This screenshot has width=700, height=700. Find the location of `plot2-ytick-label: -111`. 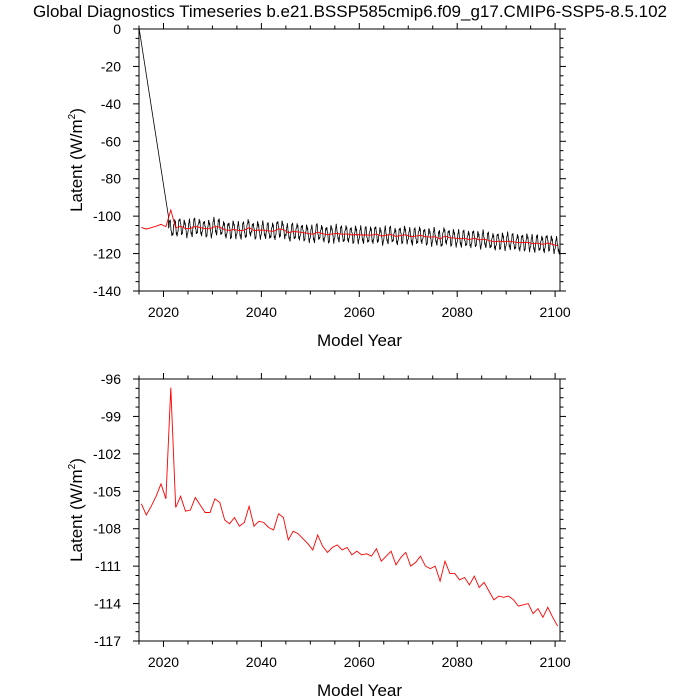

plot2-ytick-label: -111 is located at coordinates (108, 566).